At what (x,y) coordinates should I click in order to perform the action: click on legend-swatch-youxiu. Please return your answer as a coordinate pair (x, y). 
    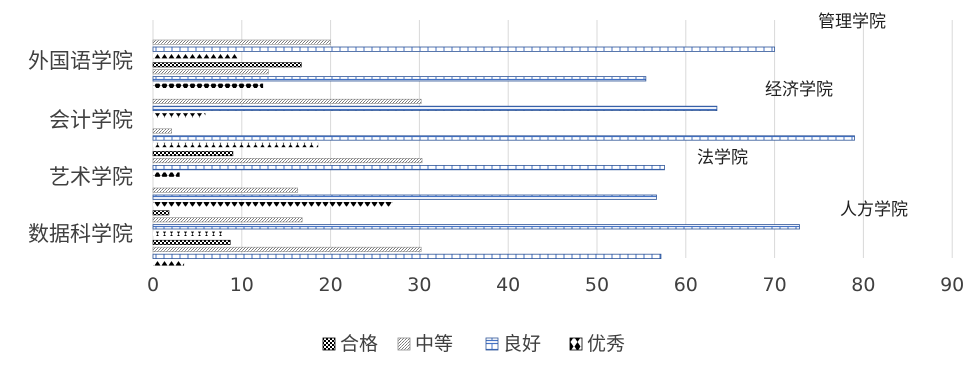
    Looking at the image, I should click on (576, 344).